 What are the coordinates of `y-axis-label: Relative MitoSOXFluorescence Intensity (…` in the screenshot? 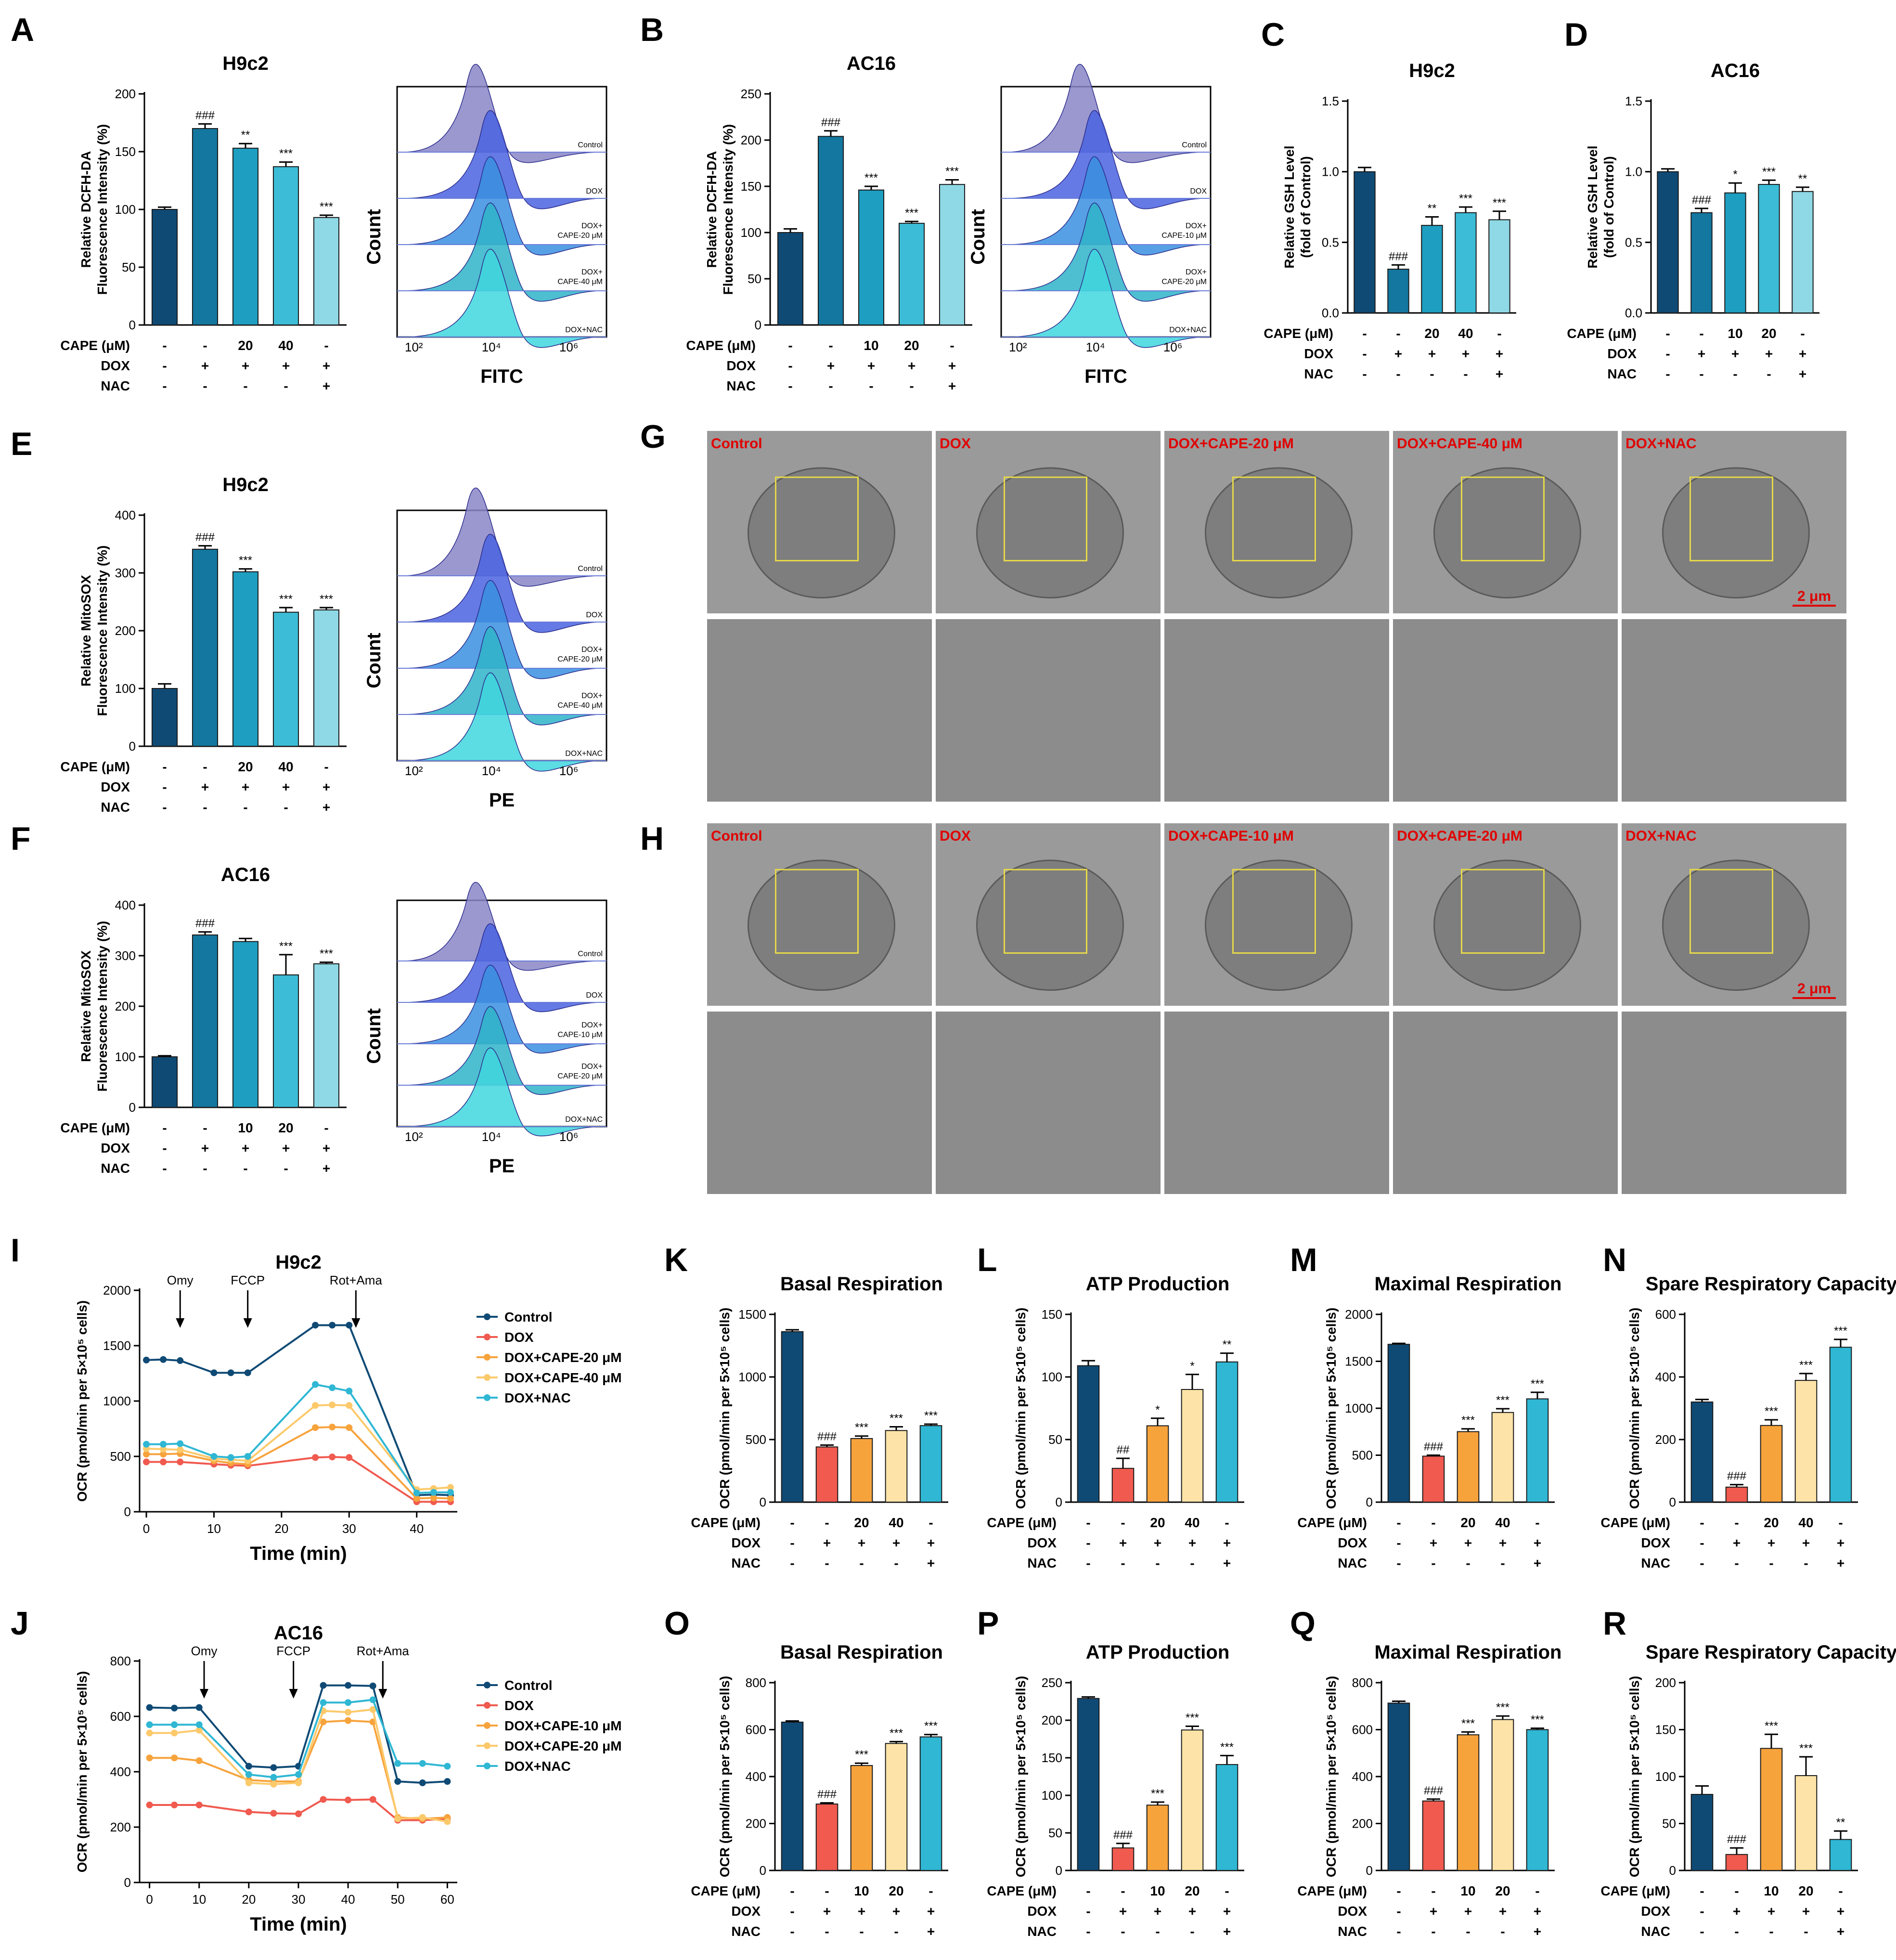 It's located at (94, 1006).